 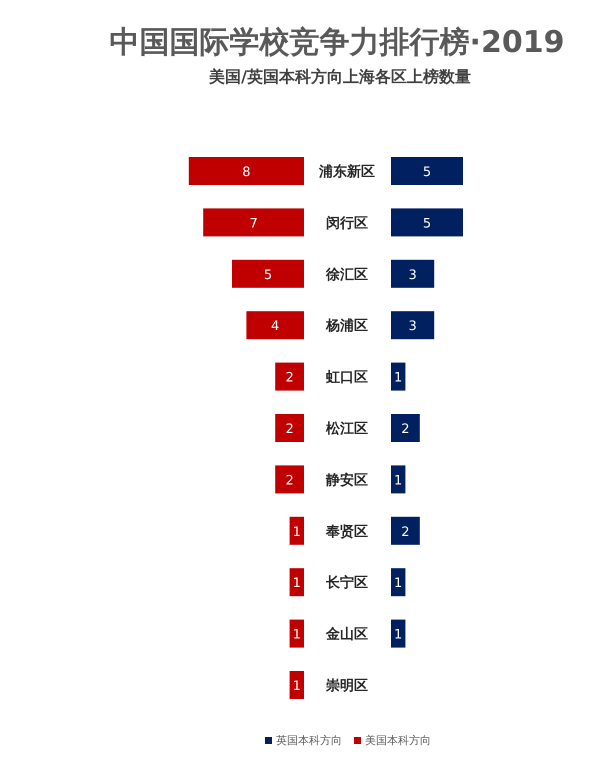 I want to click on y-tick-label: 奉贤区, so click(x=346, y=532).